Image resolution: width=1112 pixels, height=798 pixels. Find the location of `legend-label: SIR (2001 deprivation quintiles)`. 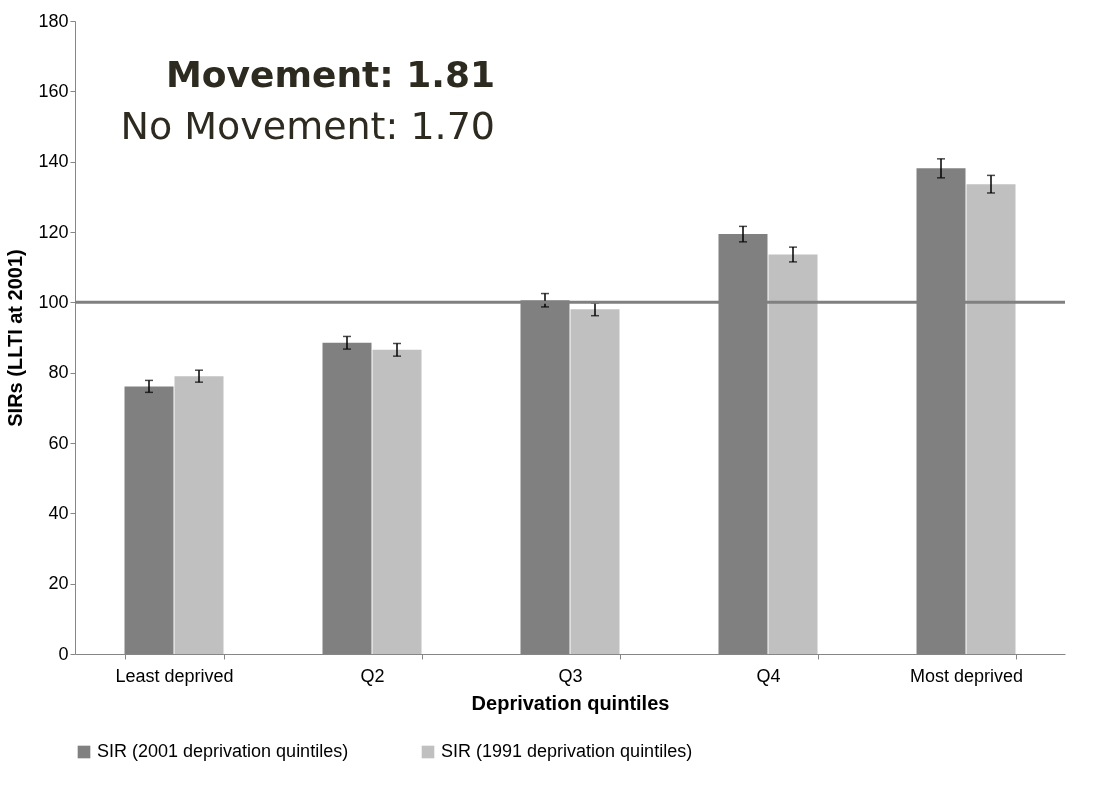

legend-label: SIR (2001 deprivation quintiles) is located at coordinates (223, 751).